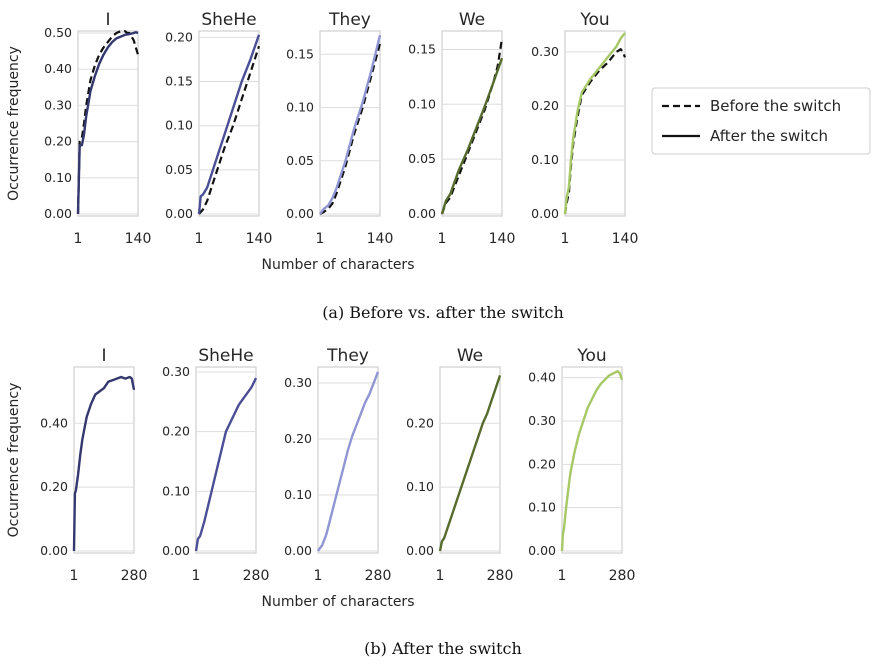 The width and height of the screenshot is (876, 666). What do you see at coordinates (443, 312) in the screenshot?
I see `caption-a: (a) Before vs. after the switch` at bounding box center [443, 312].